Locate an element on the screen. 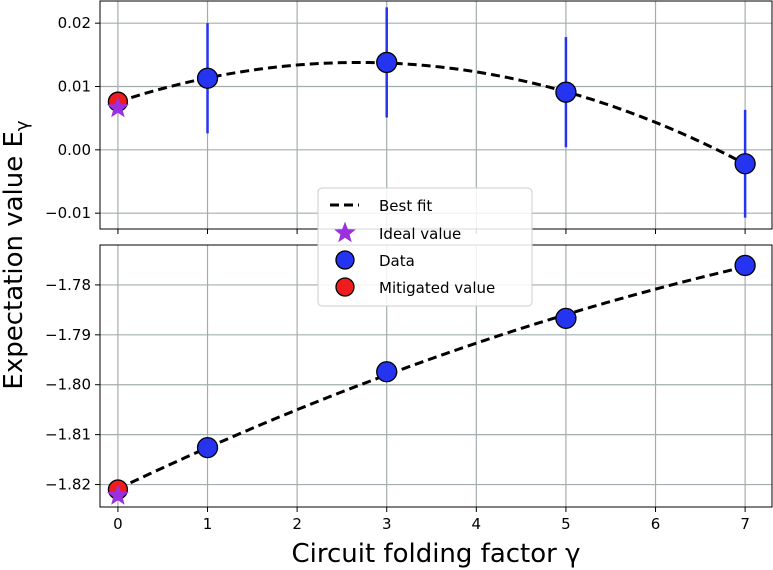 The image size is (773, 570). x-tick-label: 2 is located at coordinates (297, 524).